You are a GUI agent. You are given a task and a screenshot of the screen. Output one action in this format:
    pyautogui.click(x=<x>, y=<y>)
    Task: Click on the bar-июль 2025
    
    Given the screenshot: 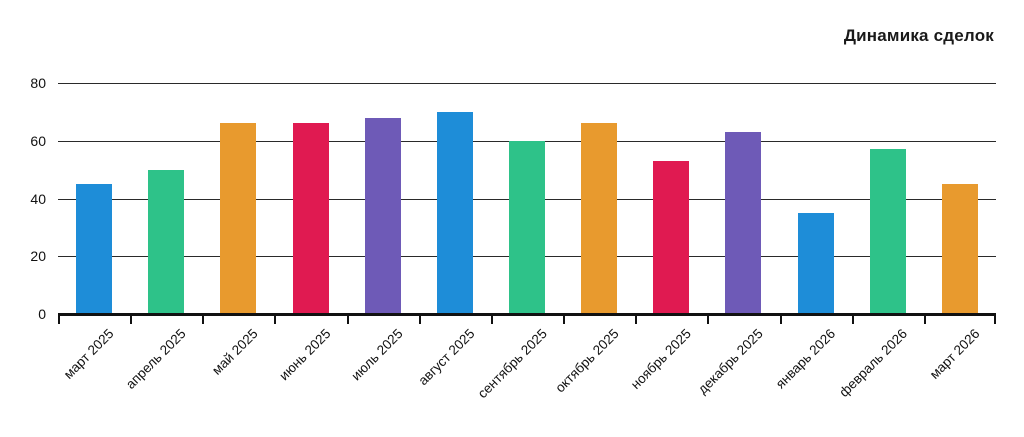 What is the action you would take?
    pyautogui.click(x=382, y=215)
    